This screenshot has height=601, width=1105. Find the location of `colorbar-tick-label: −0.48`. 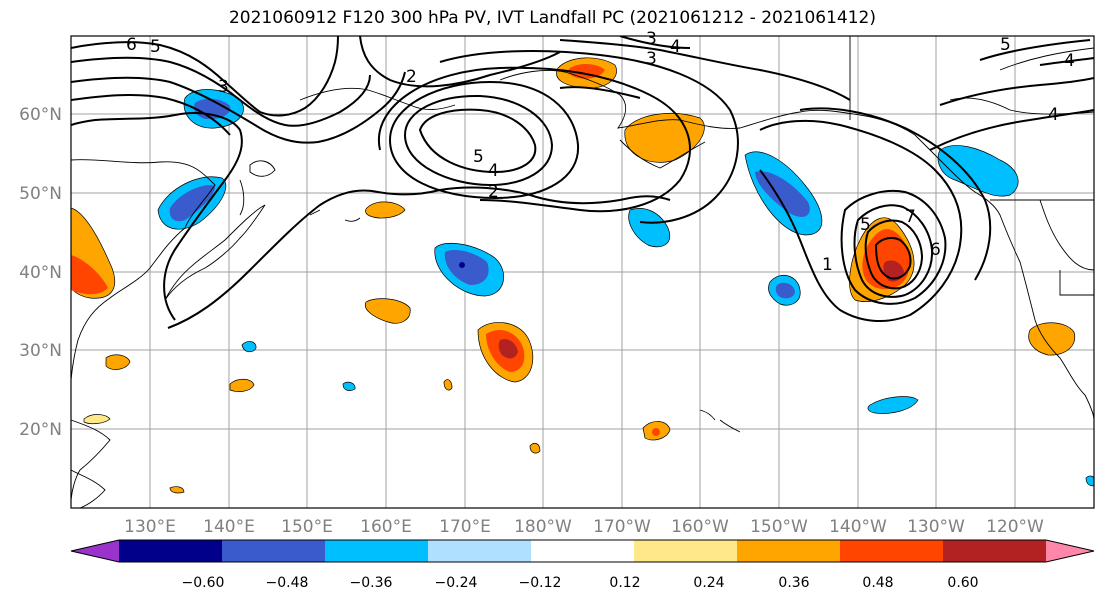

colorbar-tick-label: −0.48 is located at coordinates (287, 583).